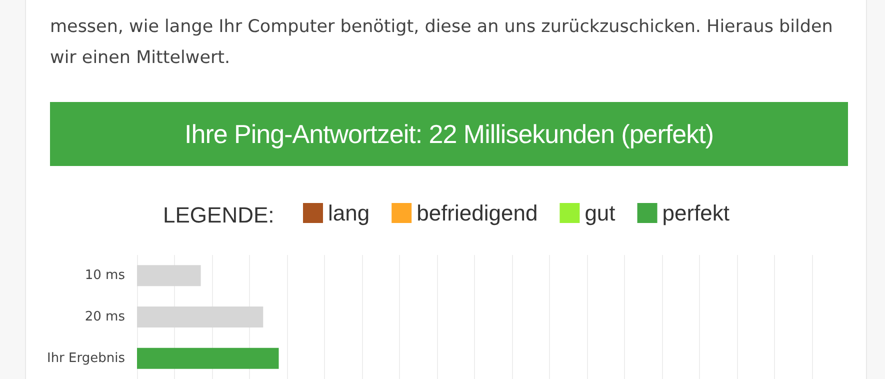 Image resolution: width=885 pixels, height=379 pixels. Describe the element at coordinates (442, 43) in the screenshot. I see `text: messen, wie lange Ihr Computer benötigt, diese an uns zurückzuschicken. Hieraus bilden wir einen Mittelwert.` at that location.